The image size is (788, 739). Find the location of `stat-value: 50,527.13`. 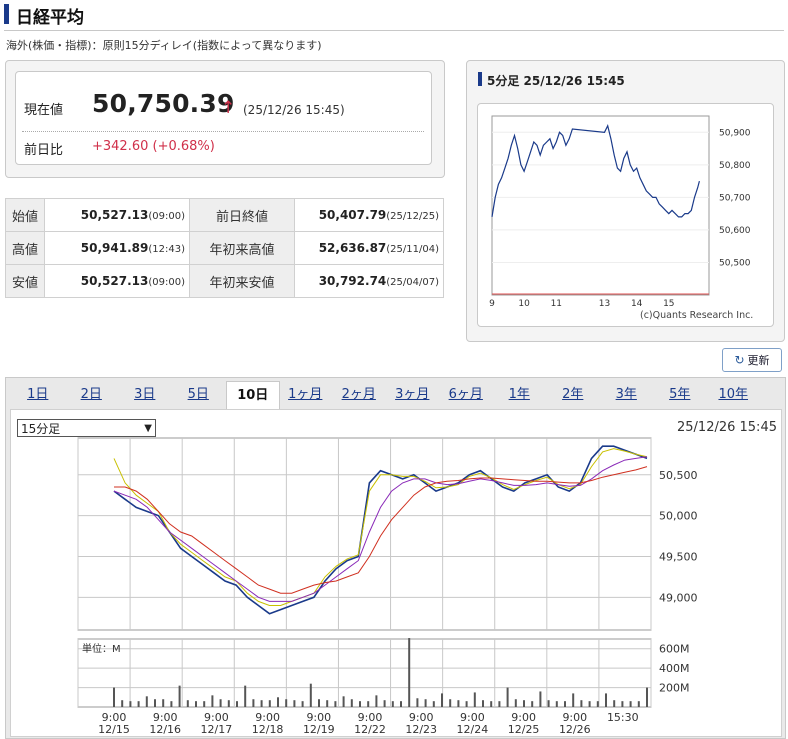

stat-value: 50,527.13 is located at coordinates (114, 215).